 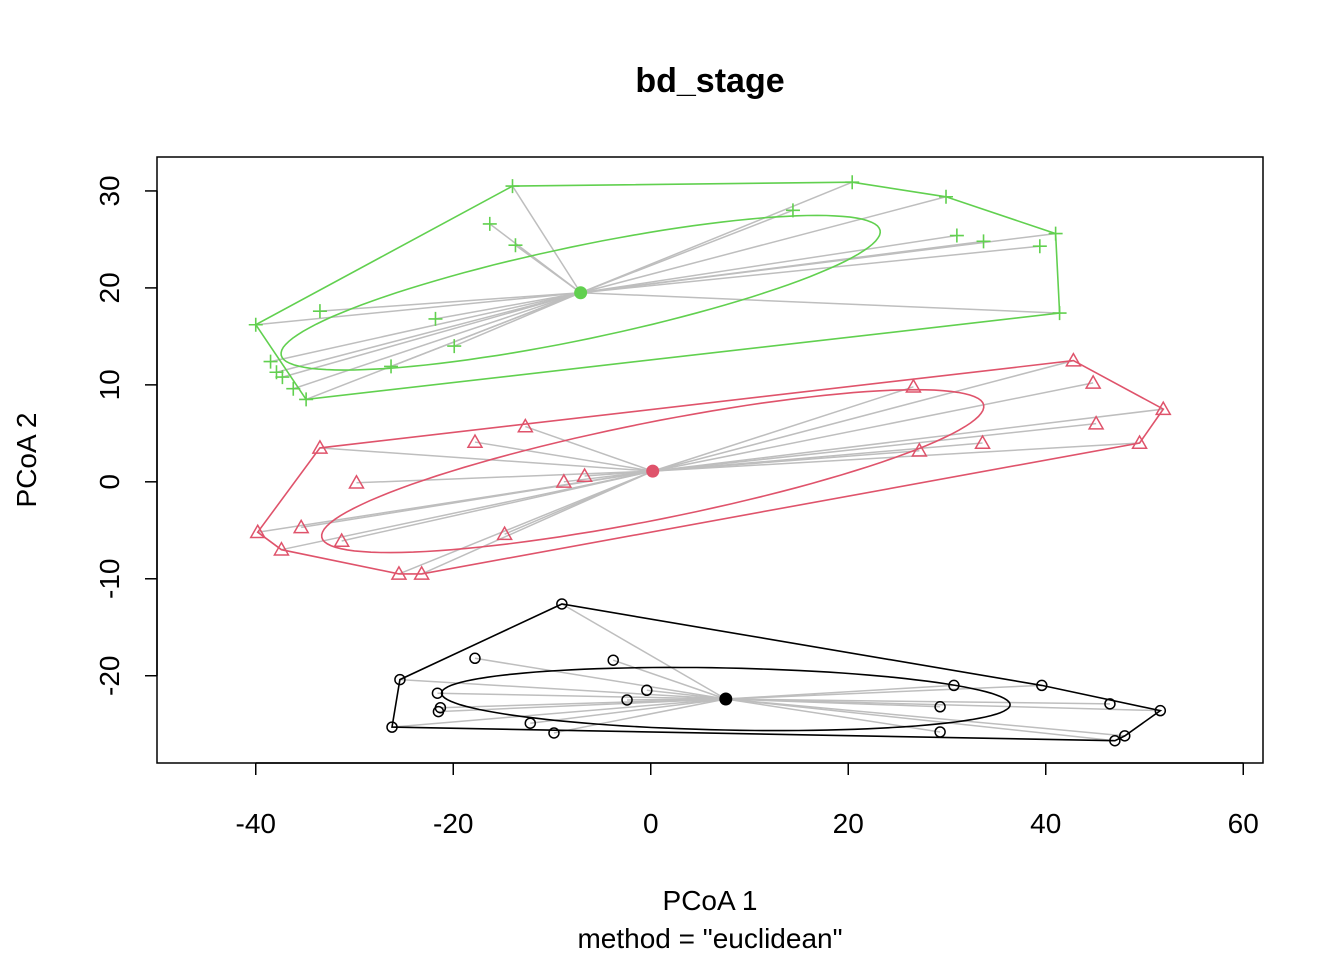 I want to click on chart-title: bd_stage, so click(x=709, y=81).